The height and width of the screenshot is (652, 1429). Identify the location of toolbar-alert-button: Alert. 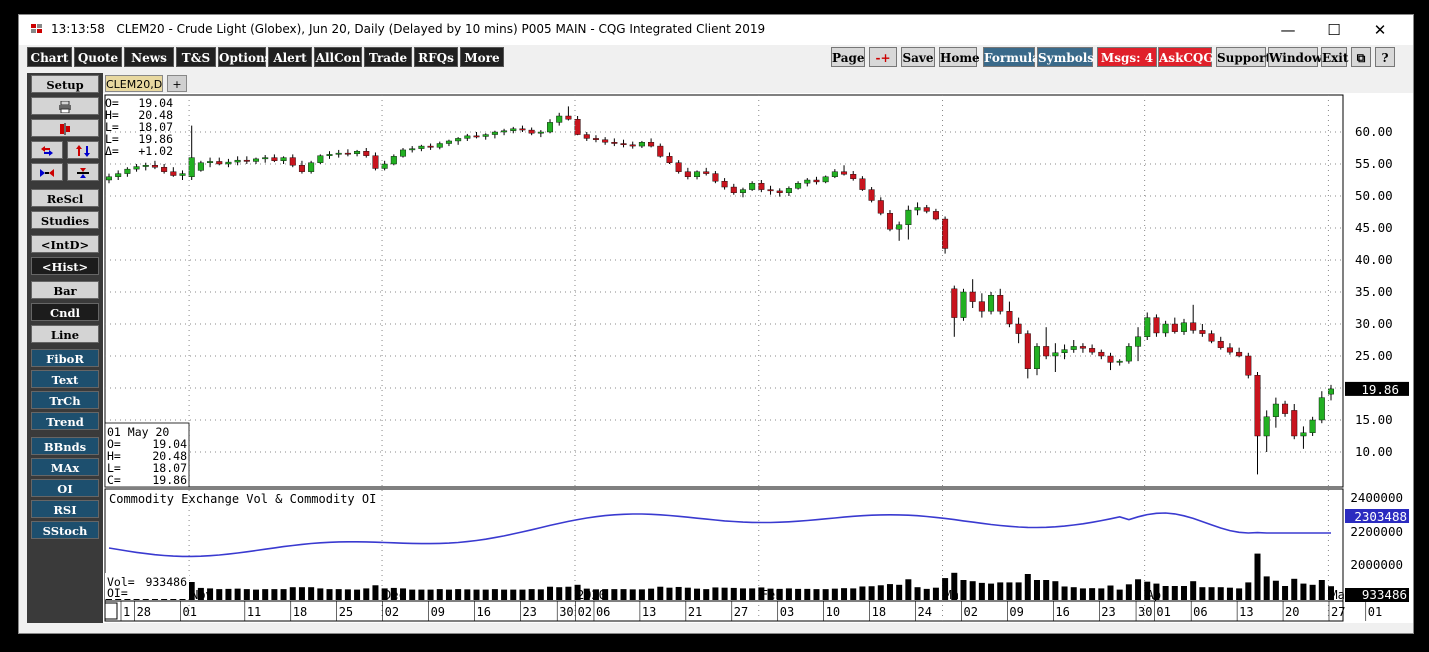
(290, 57).